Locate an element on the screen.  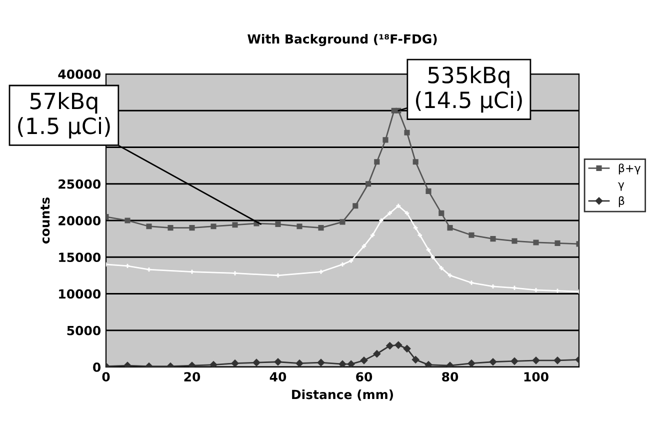
x-axis-title: Distance (mm) is located at coordinates (342, 395).